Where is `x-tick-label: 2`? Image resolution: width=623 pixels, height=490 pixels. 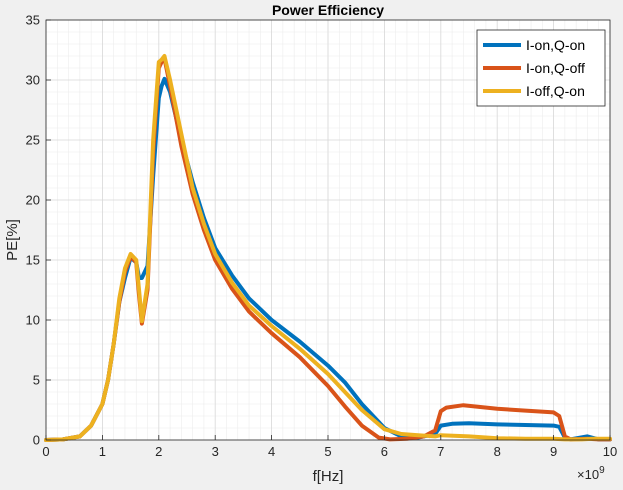 x-tick-label: 2 is located at coordinates (158, 451).